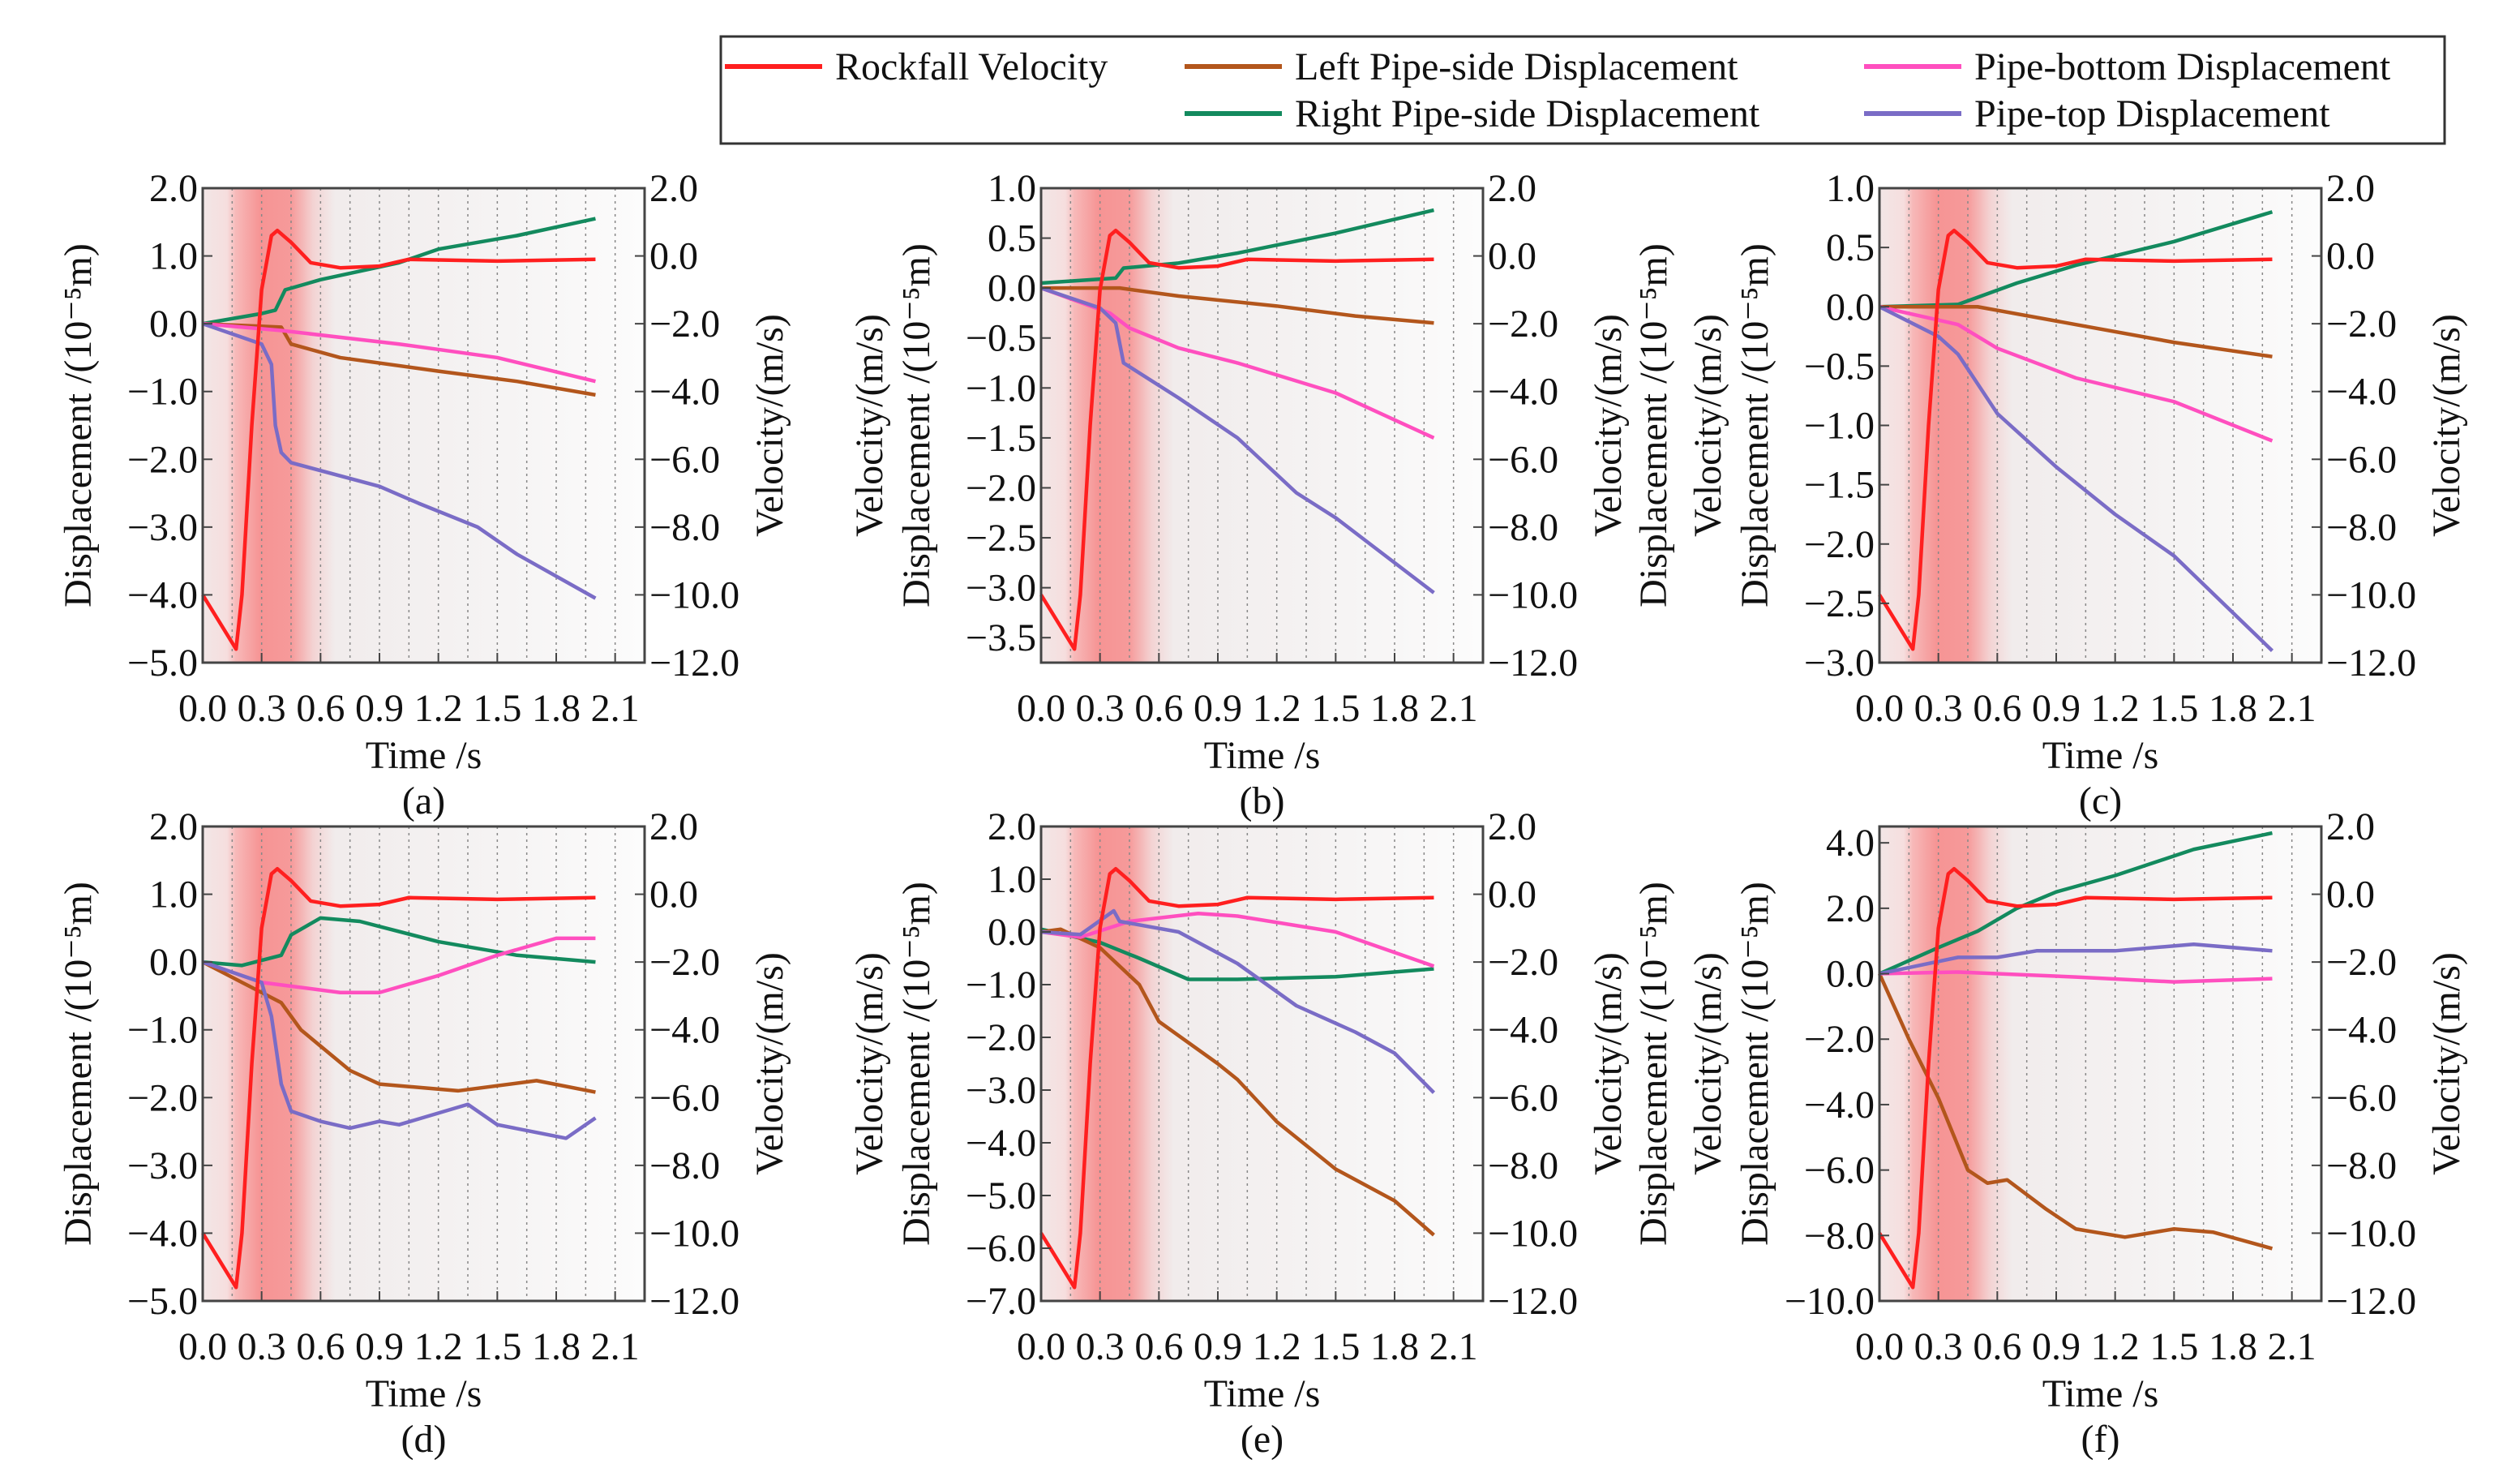 The height and width of the screenshot is (1481, 2520). What do you see at coordinates (1528, 113) in the screenshot?
I see `legend-label: Right Pipe-side Displacement` at bounding box center [1528, 113].